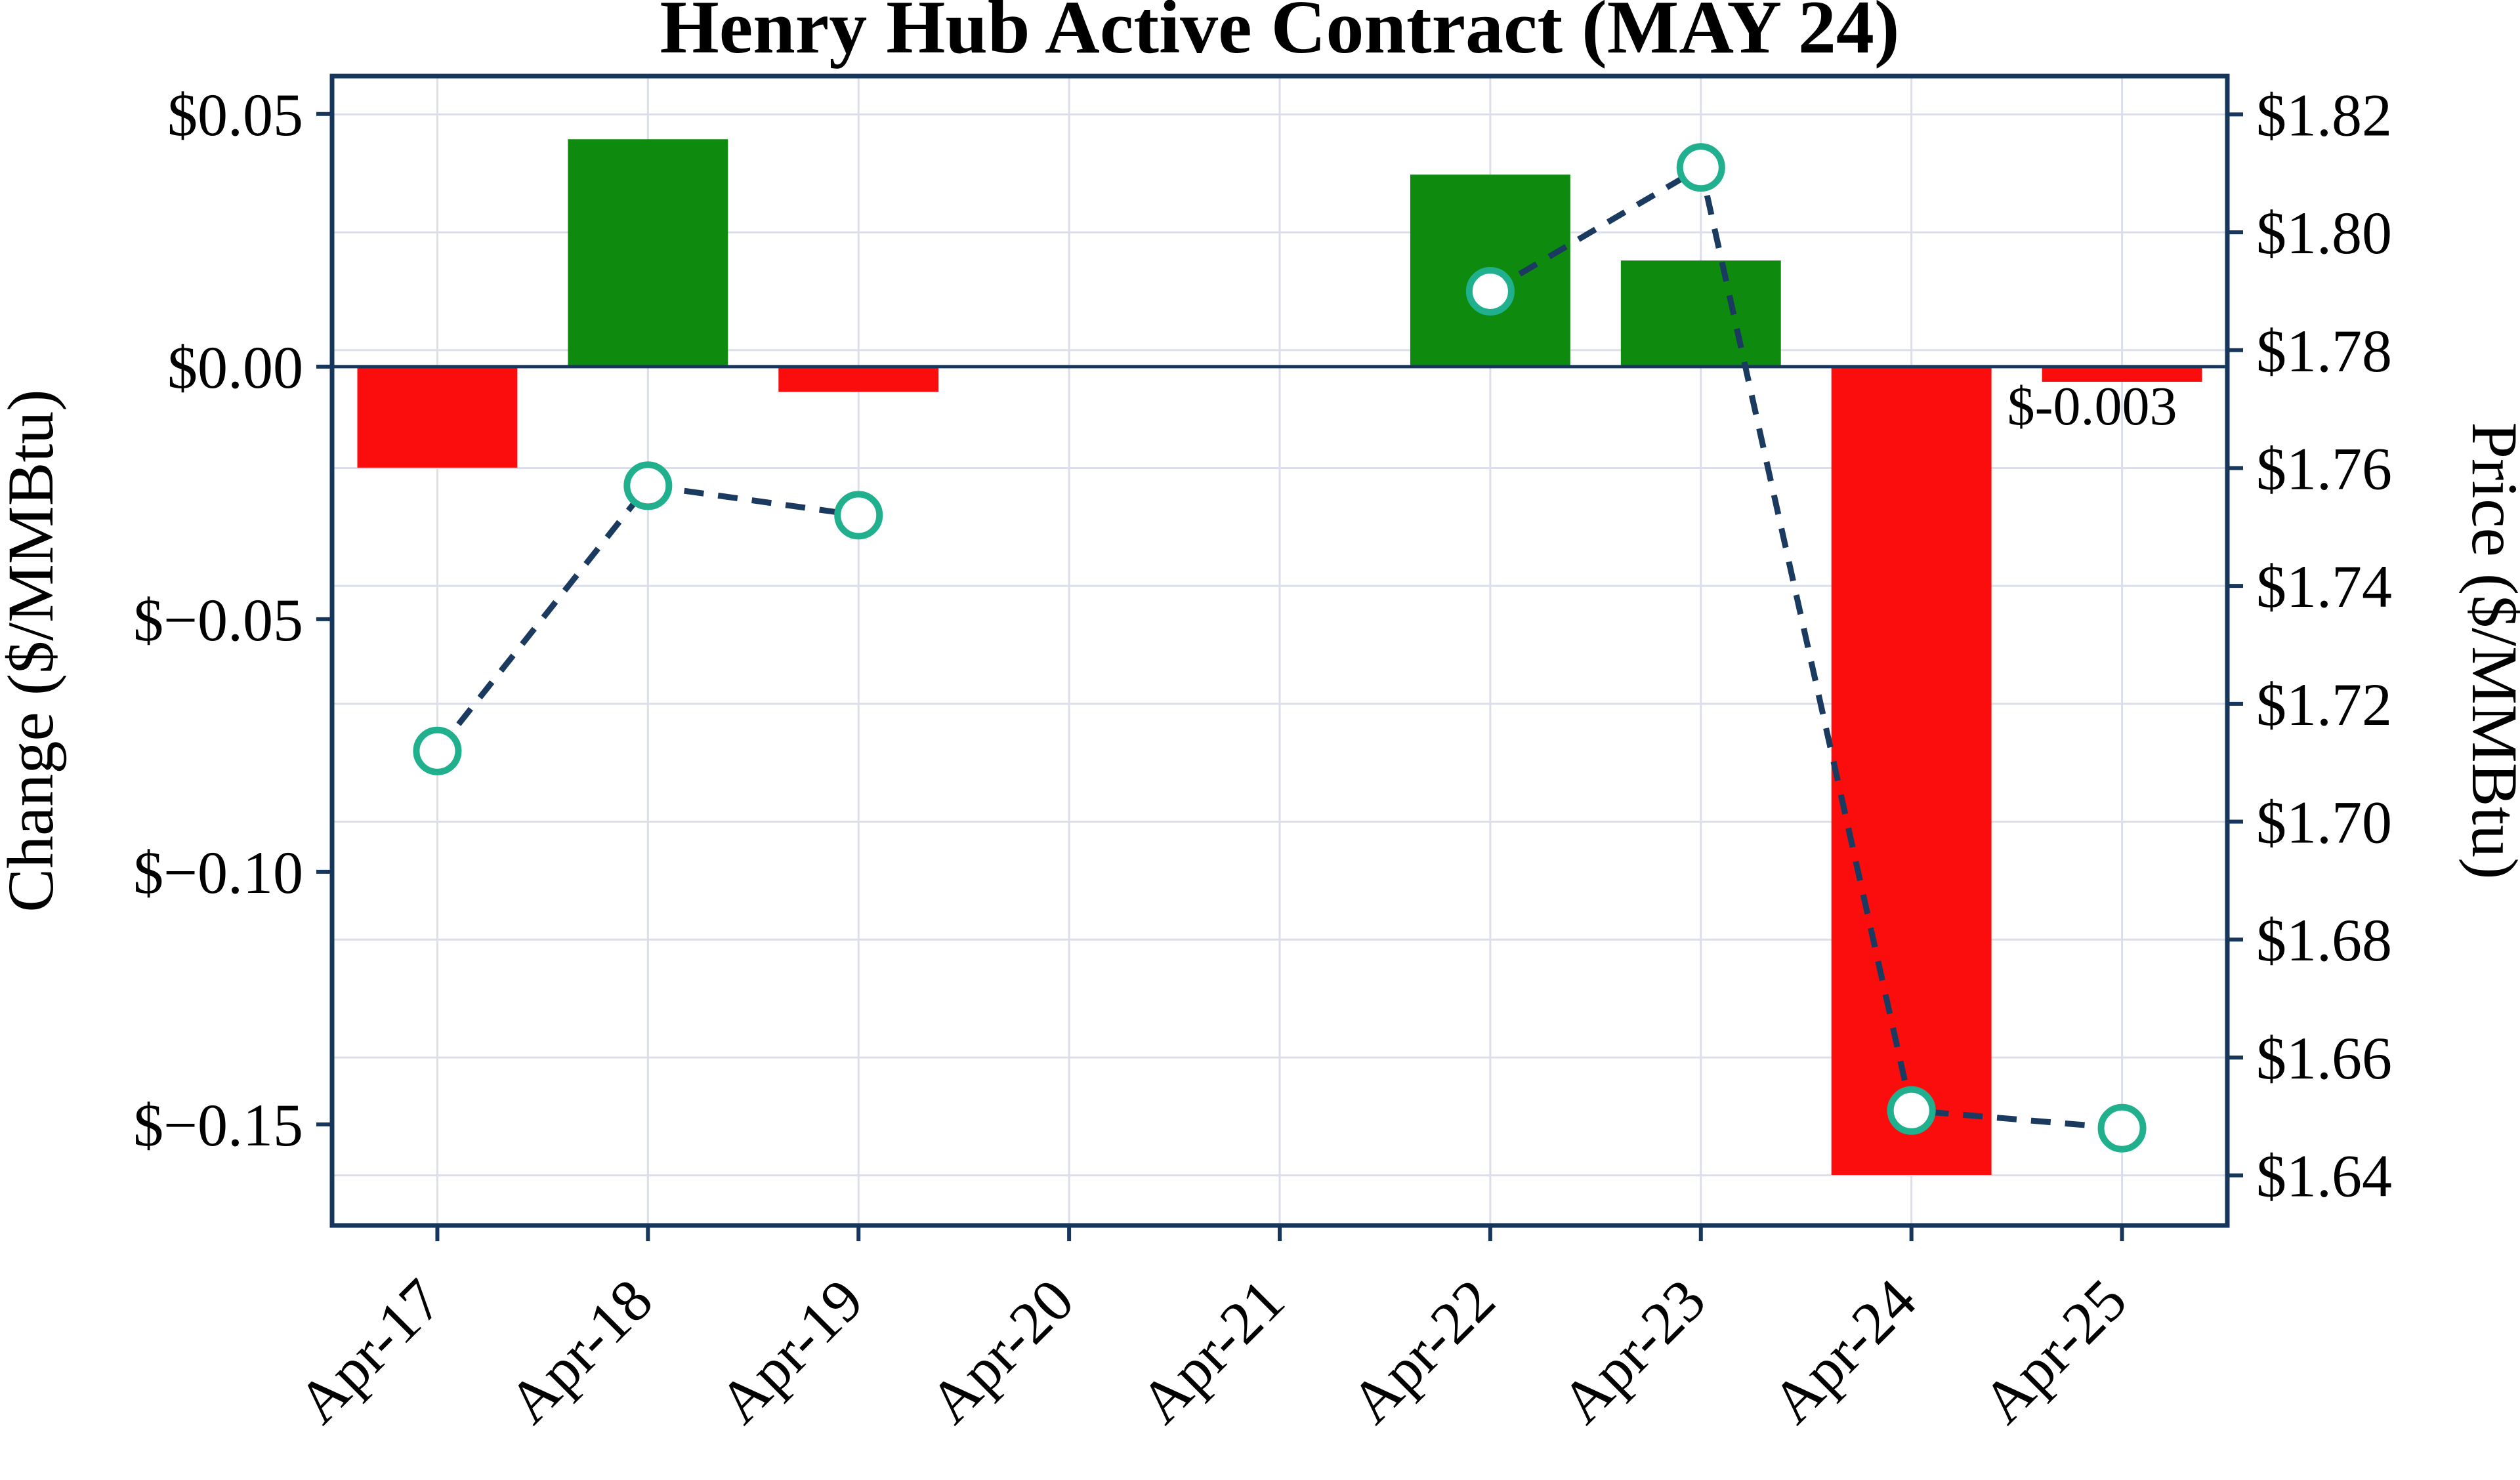 This screenshot has width=2520, height=1480. I want to click on right-tick-label: $1.66, so click(2324, 1058).